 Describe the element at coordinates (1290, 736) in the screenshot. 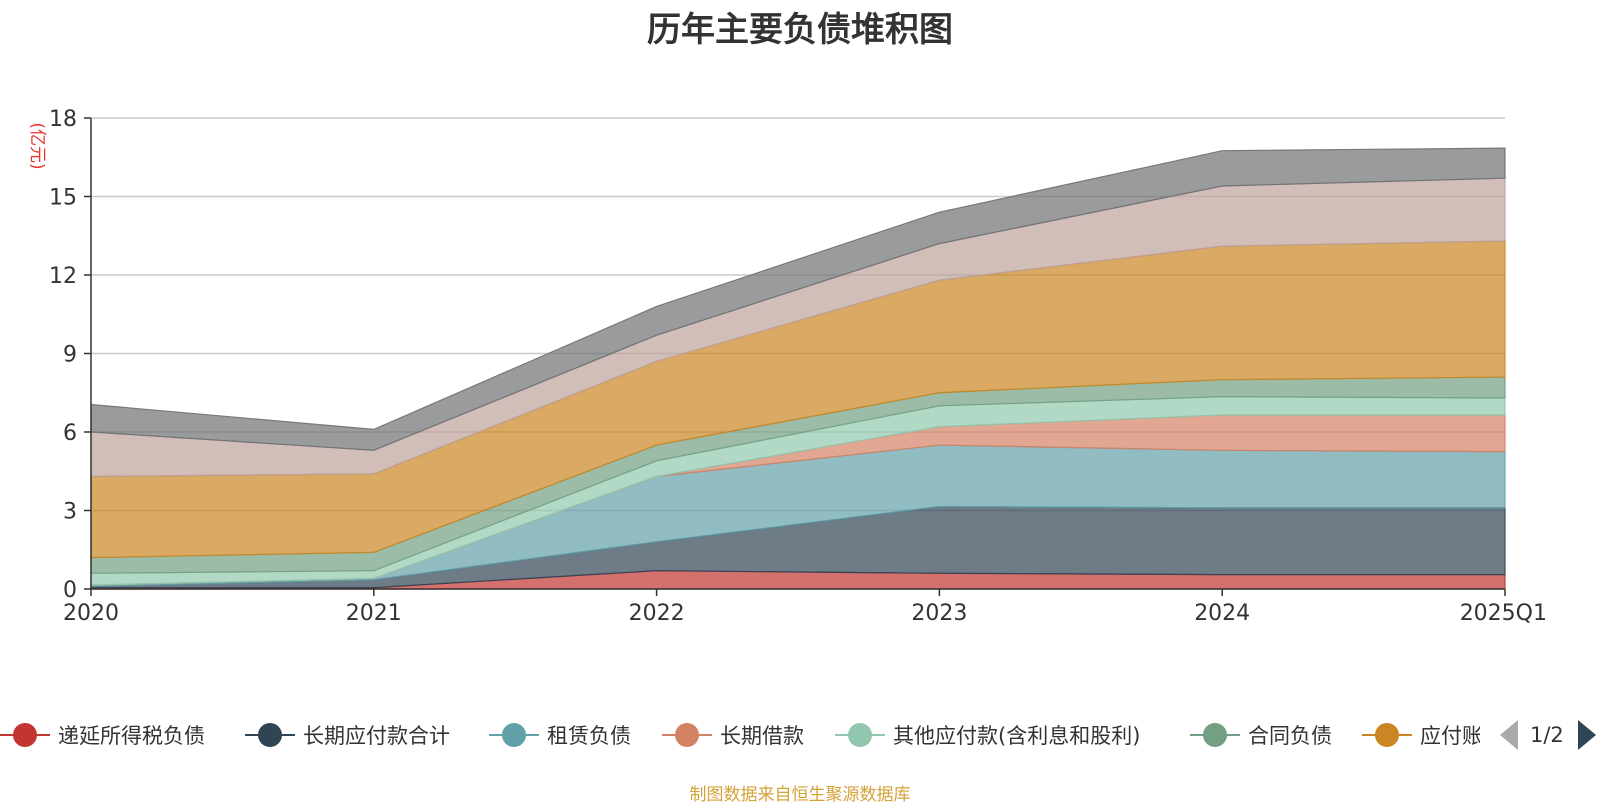

I see `legend-label: 合同负债` at that location.